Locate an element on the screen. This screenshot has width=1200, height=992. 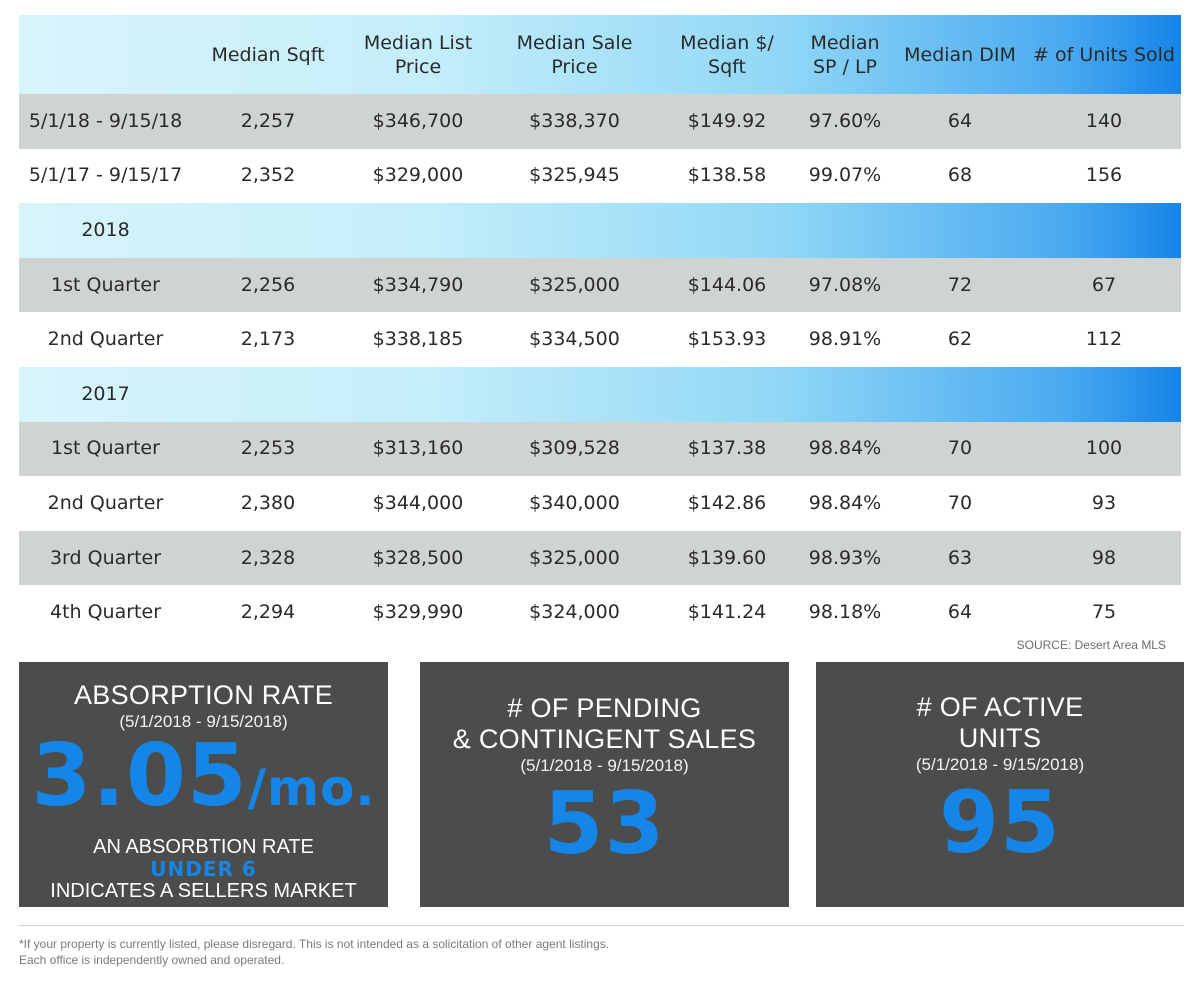
units-sold-cell: 67 is located at coordinates (1104, 284).